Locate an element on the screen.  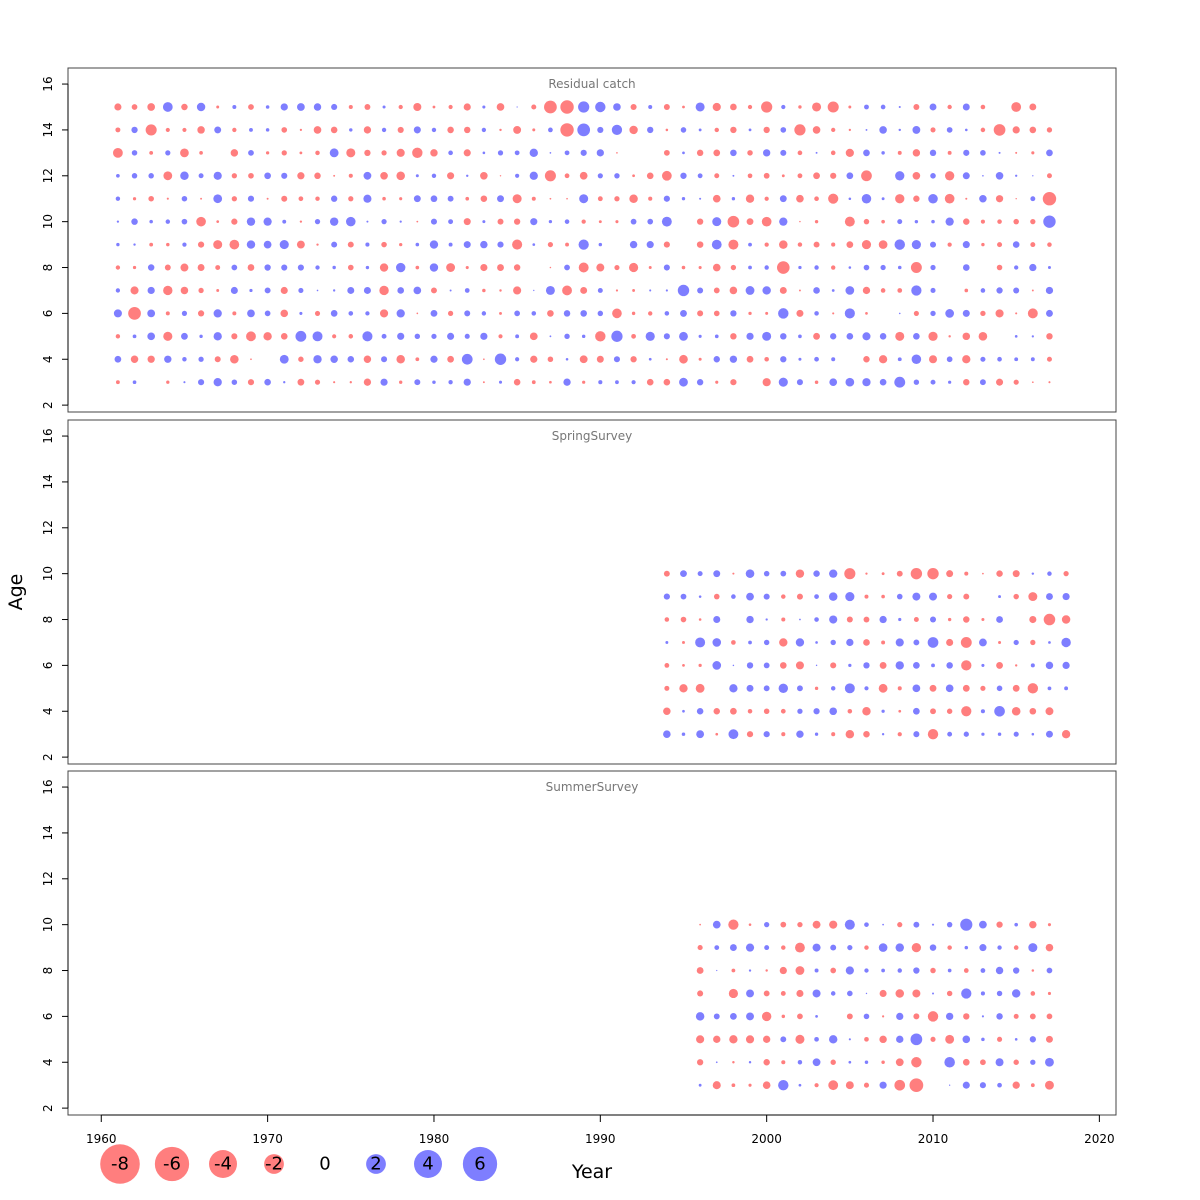
y-tick-label: 12 is located at coordinates (48, 527).